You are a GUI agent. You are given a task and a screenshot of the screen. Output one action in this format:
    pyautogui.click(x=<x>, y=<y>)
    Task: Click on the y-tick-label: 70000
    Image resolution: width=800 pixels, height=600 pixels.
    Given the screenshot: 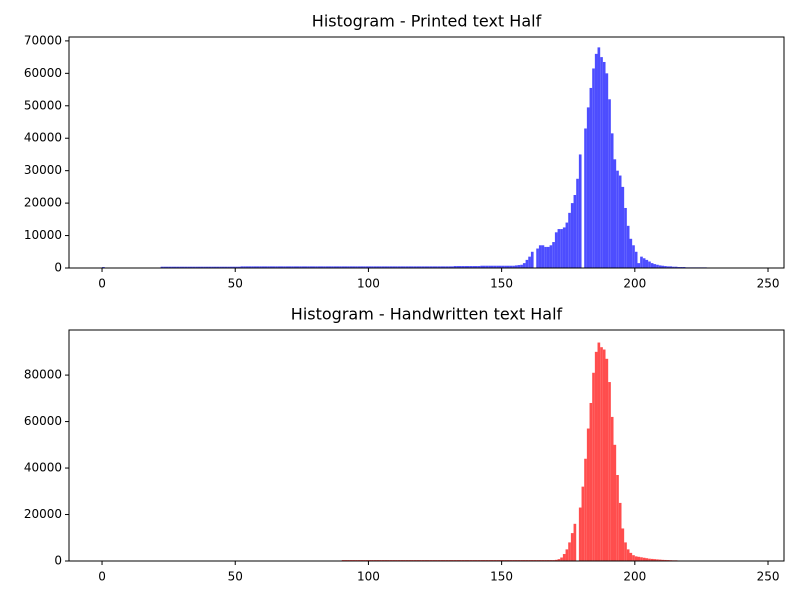 What is the action you would take?
    pyautogui.click(x=43, y=40)
    